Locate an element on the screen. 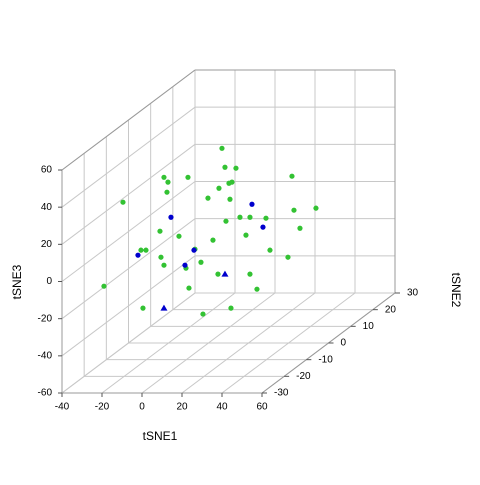  y-axis-title: tSNE2 is located at coordinates (456, 290).